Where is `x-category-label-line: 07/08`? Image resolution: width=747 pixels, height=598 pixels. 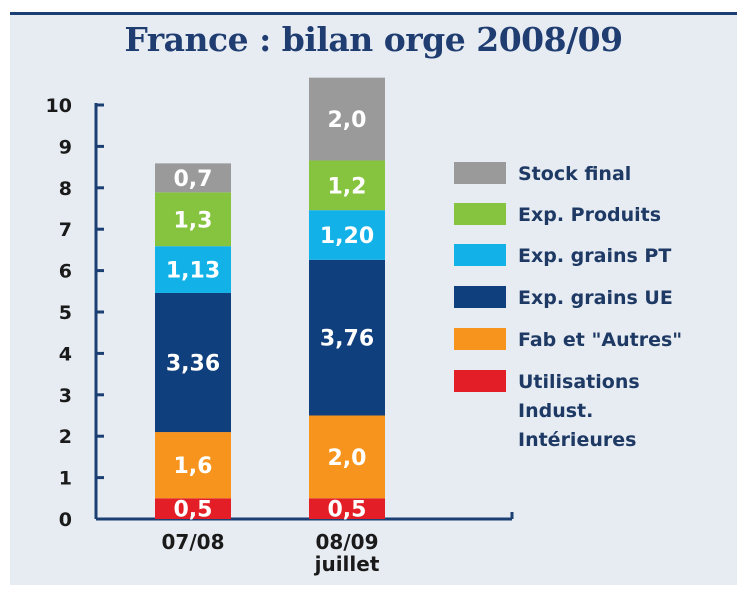
x-category-label-line: 07/08 is located at coordinates (193, 542).